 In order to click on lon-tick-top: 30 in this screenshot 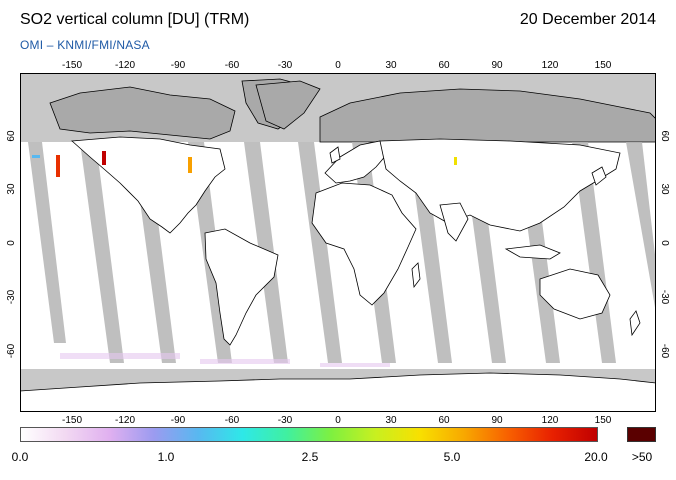, I will do `click(391, 65)`.